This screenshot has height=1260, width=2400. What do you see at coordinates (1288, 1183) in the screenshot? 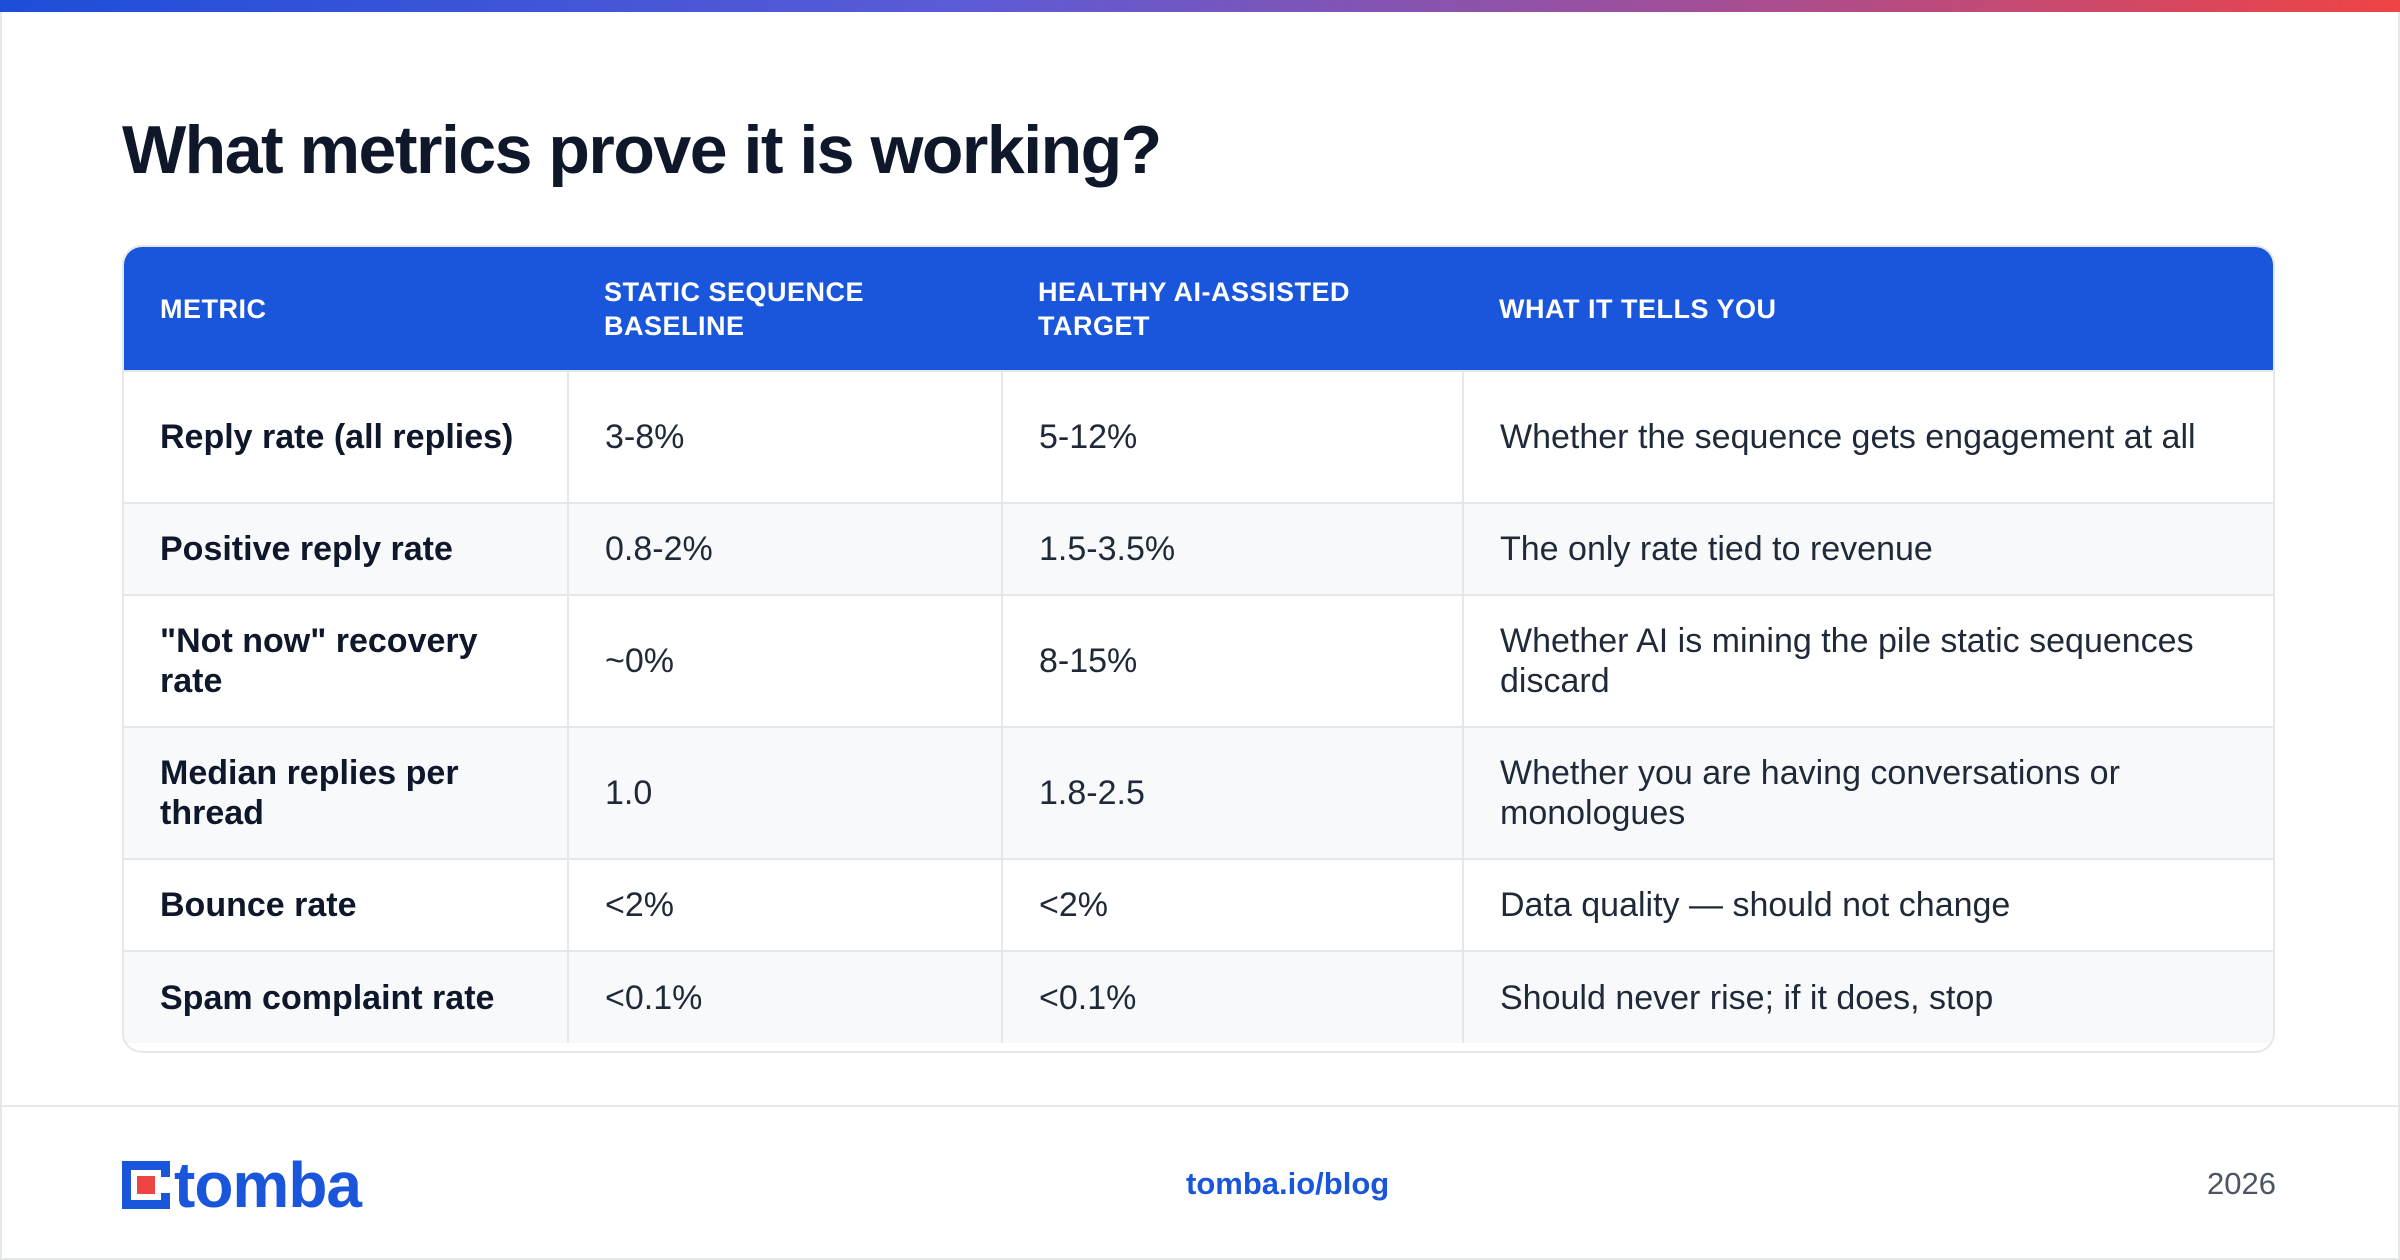
I see `blog-link: tomba.io/blog` at bounding box center [1288, 1183].